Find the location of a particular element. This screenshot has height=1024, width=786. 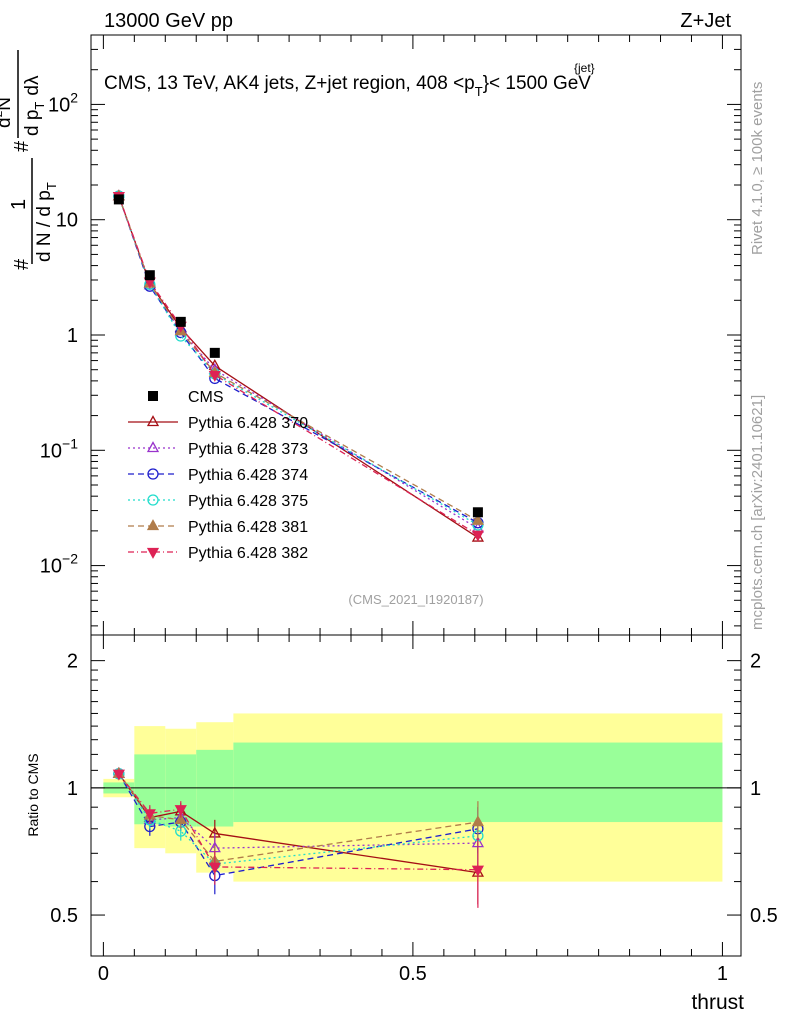

y-tick-label-lower-left: 1 is located at coordinates (72, 789).